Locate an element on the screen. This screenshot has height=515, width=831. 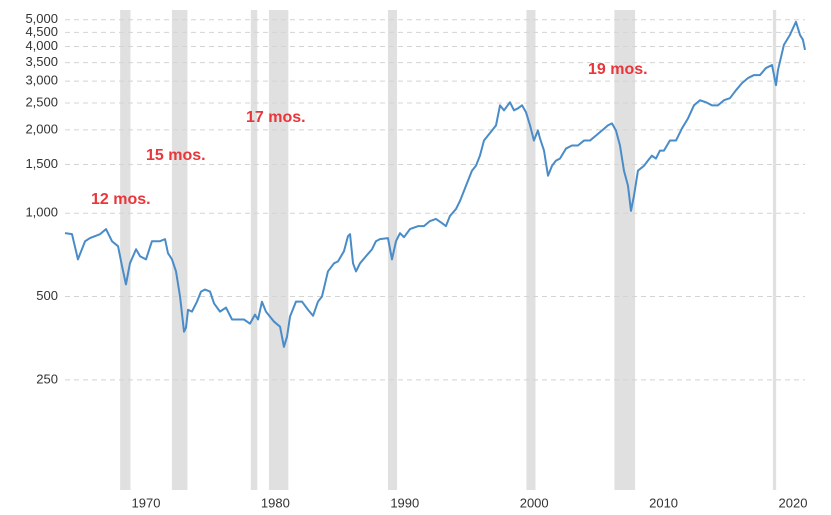
y-tick-label: 2,500 is located at coordinates (41, 101).